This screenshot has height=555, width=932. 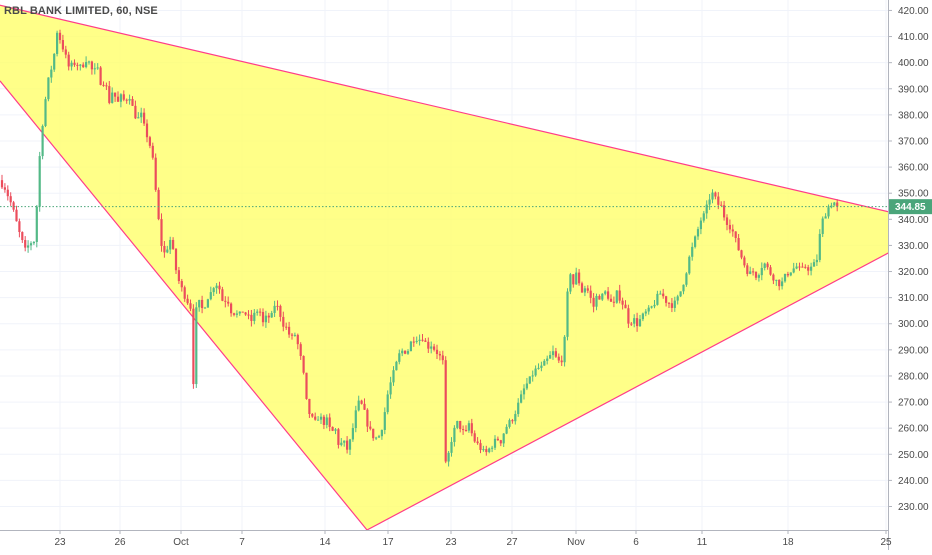 I want to click on price-tick-label: 230.00, so click(x=913, y=507).